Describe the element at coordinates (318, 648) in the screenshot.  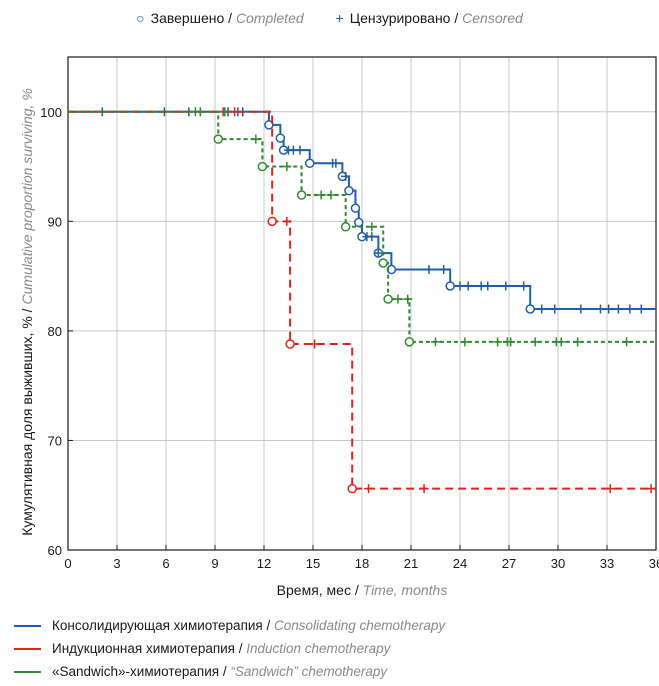
I see `legend-label-en: Induction chemotherapy` at that location.